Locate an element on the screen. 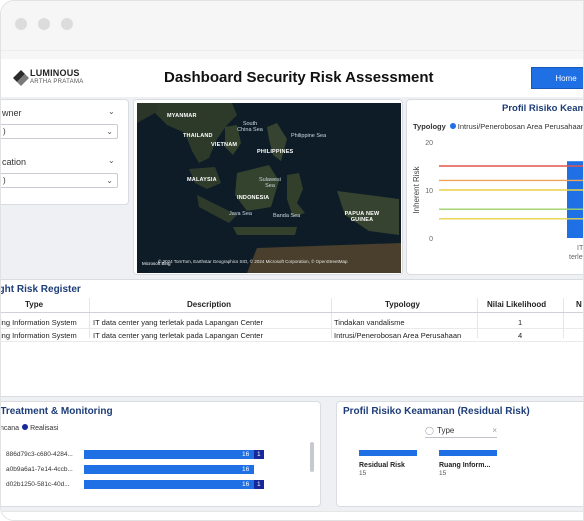 This screenshot has height=521, width=584. column-header-typology: Typology is located at coordinates (402, 304).